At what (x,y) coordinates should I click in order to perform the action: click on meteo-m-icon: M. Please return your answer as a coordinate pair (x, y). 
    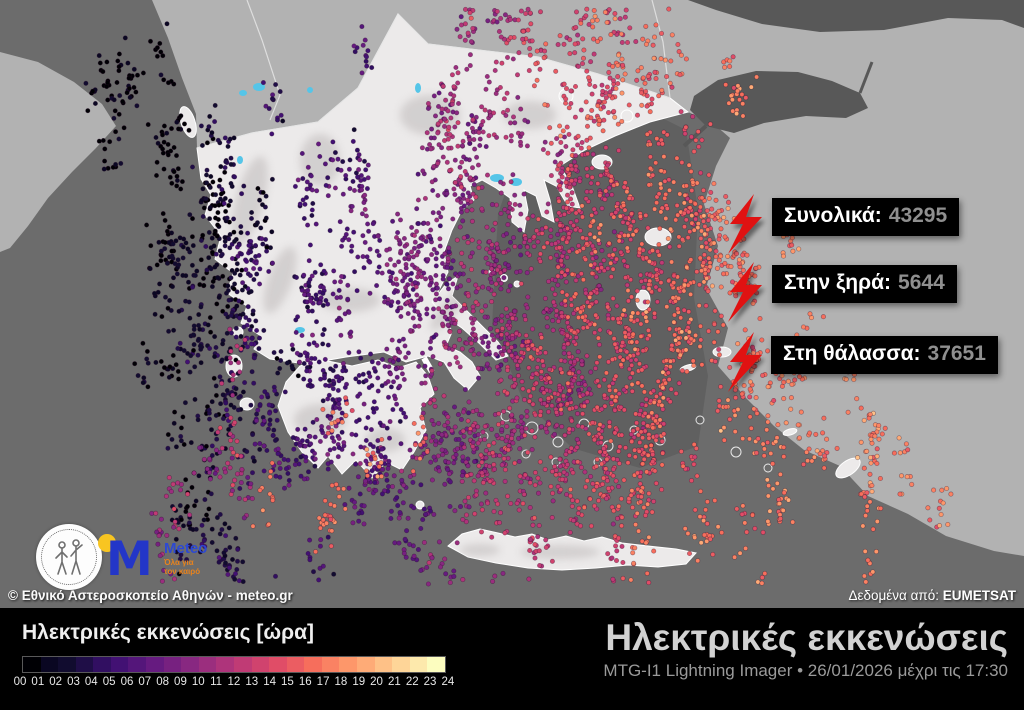
    Looking at the image, I should click on (129, 559).